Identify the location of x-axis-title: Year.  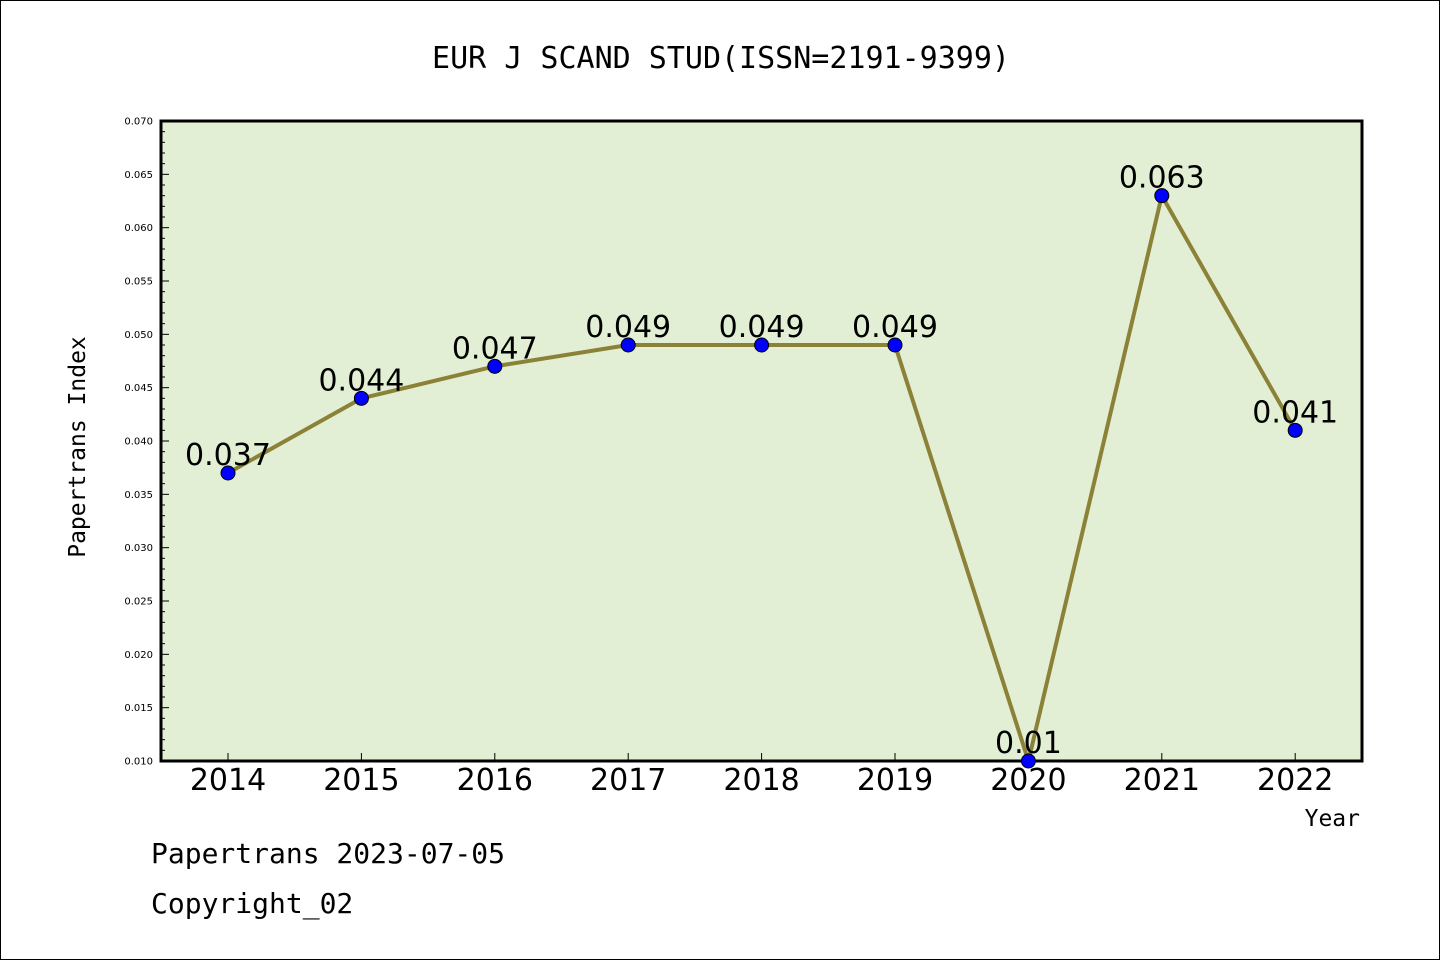
(1332, 819).